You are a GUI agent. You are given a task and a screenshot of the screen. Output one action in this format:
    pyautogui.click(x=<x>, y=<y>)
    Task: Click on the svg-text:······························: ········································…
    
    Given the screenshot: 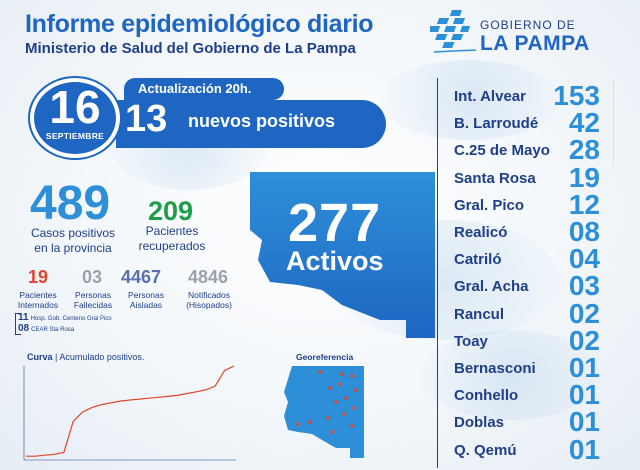 What is the action you would take?
    pyautogui.click(x=613, y=123)
    